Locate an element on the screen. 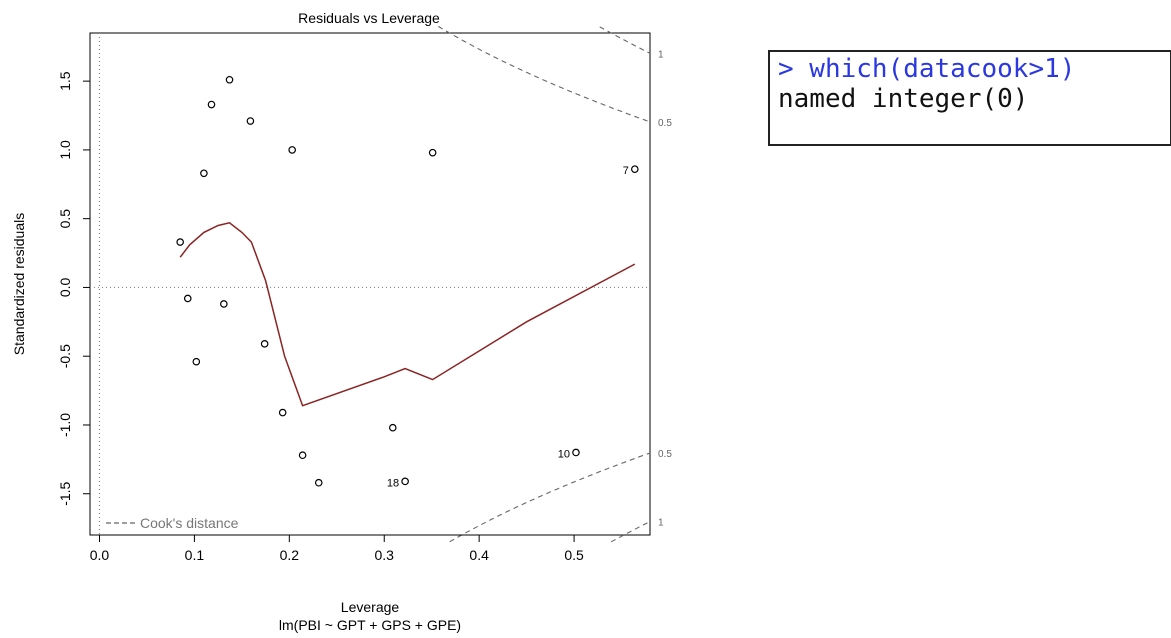 The width and height of the screenshot is (1171, 638). cooks-contour-label-upper-0_5: 0.5 is located at coordinates (665, 123).